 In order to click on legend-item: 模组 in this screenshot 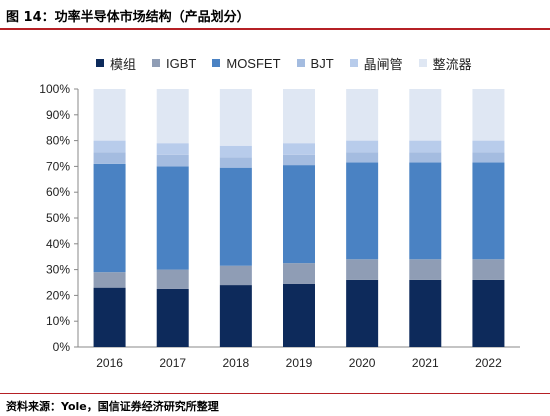, I will do `click(116, 63)`.